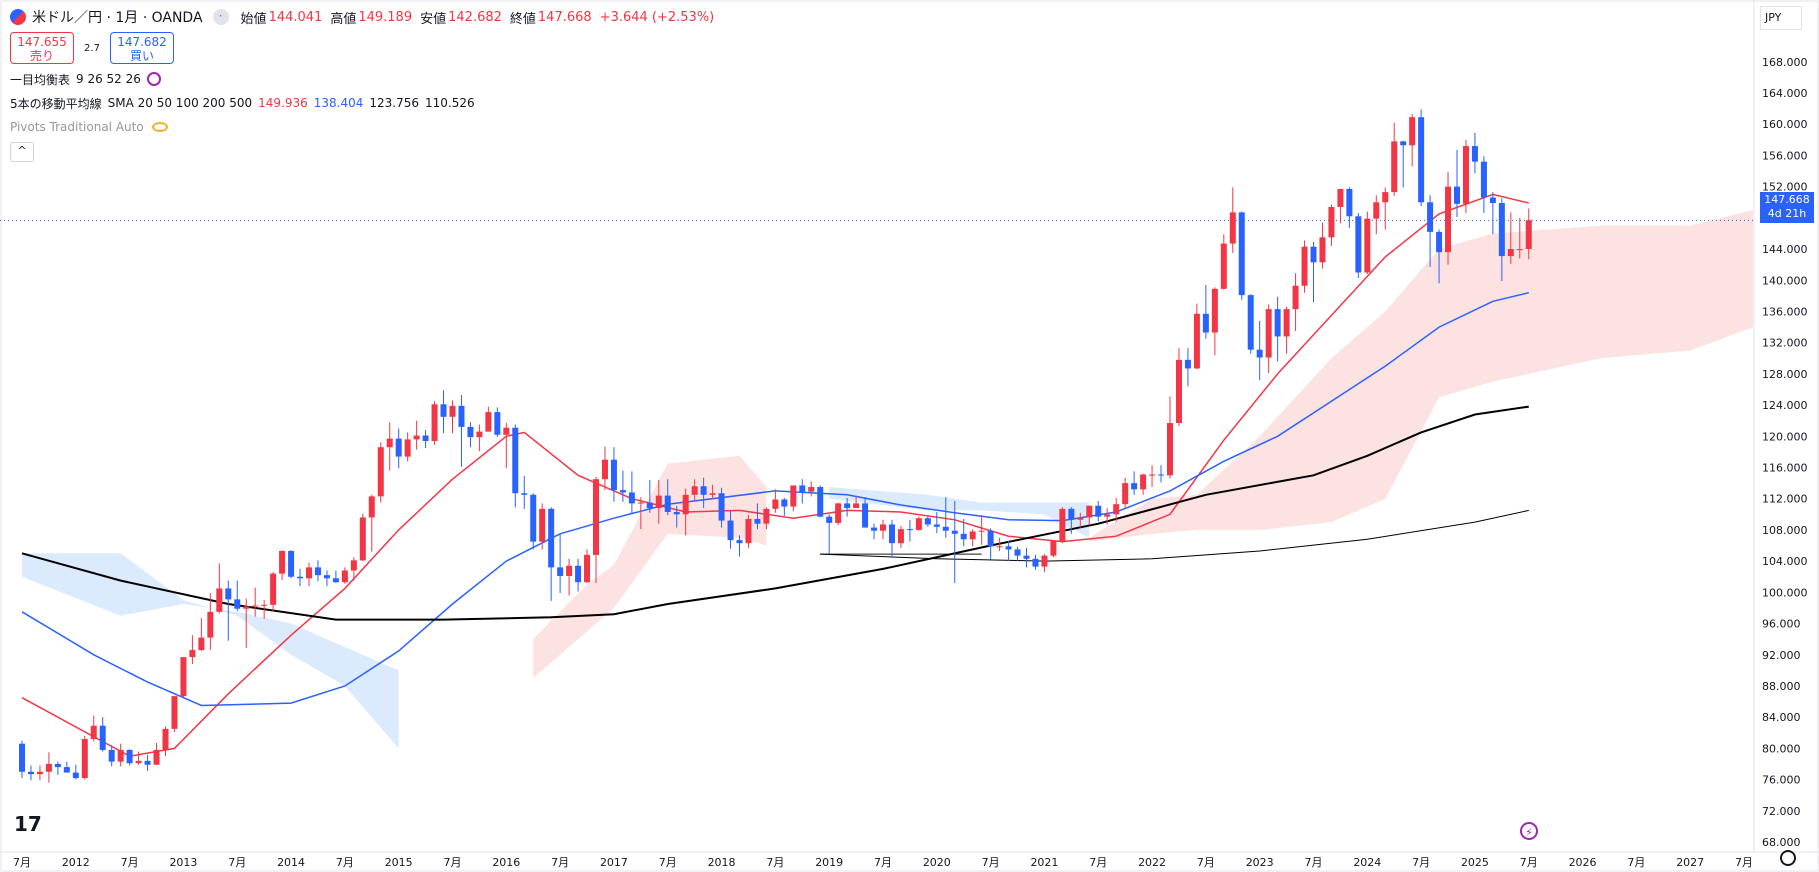  I want to click on buy-button: 147.682 買い, so click(142, 48).